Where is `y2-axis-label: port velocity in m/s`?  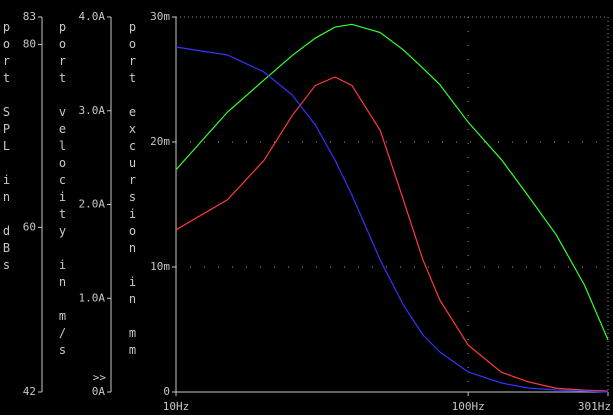 y2-axis-label: port velocity in m/s is located at coordinates (63, 190).